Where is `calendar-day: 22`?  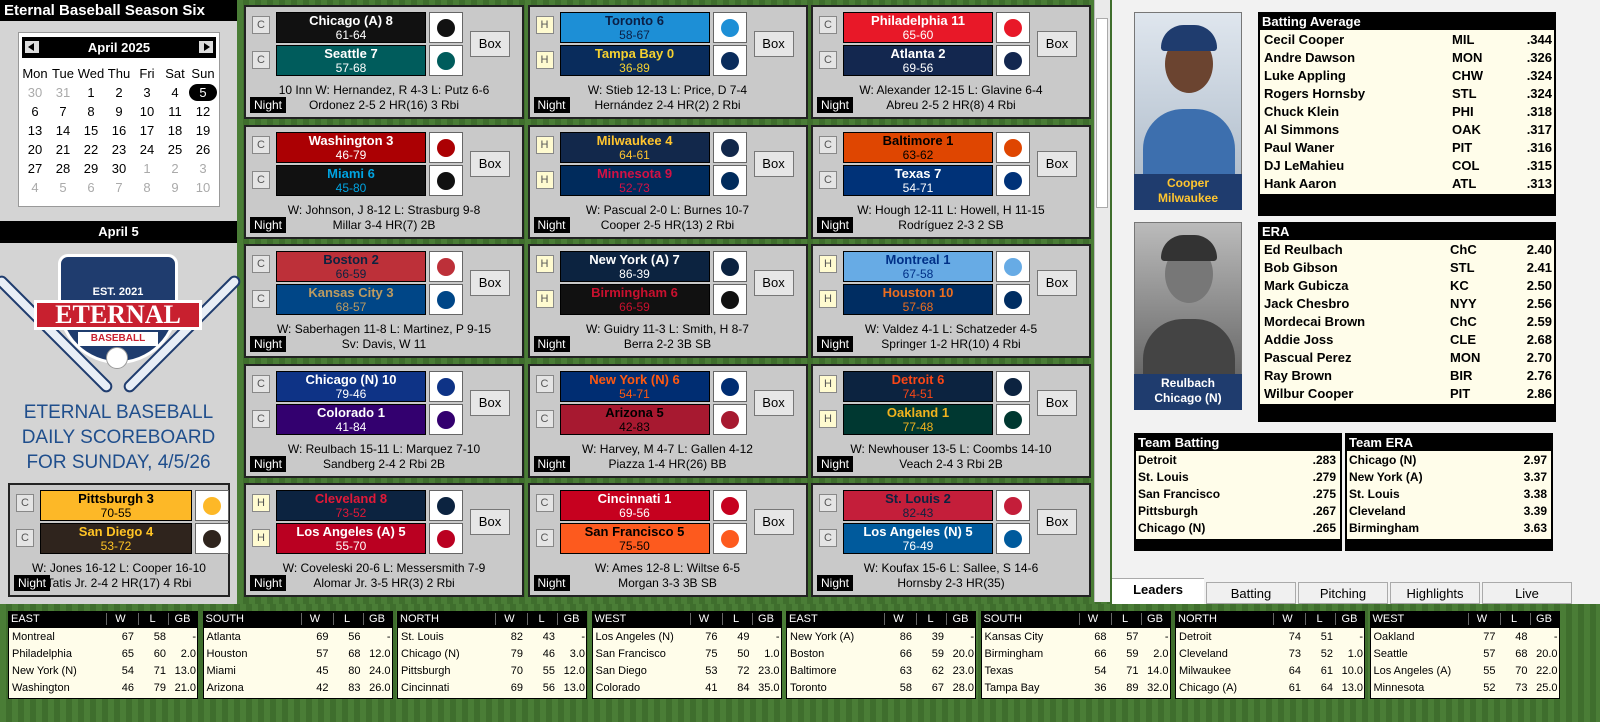
calendar-day: 22 is located at coordinates (91, 149).